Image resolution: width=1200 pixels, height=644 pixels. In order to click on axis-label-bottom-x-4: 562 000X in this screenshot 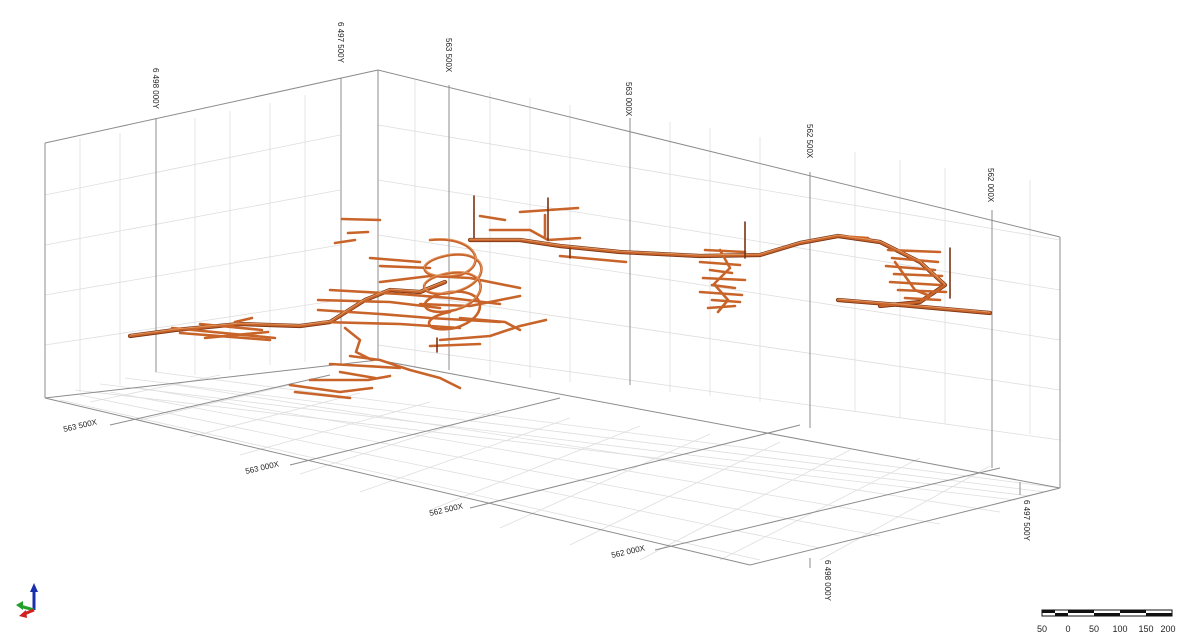, I will do `click(628, 551)`.